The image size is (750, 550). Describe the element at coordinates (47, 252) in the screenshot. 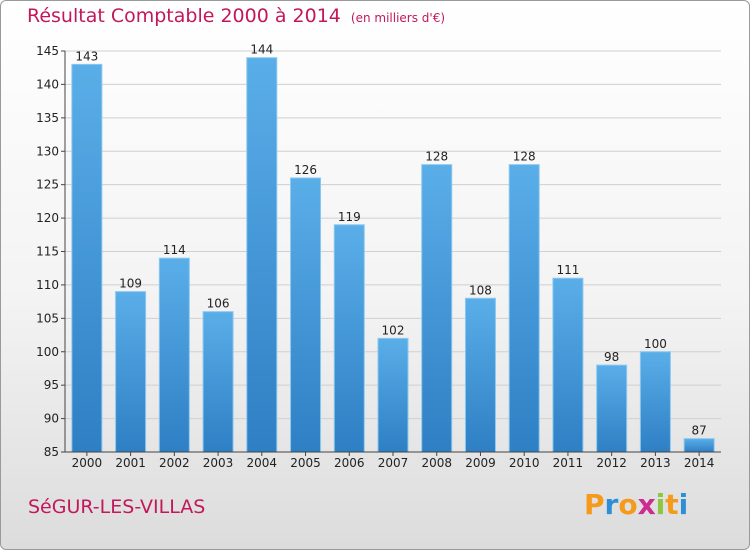

I see `y-tick-label: 115` at that location.